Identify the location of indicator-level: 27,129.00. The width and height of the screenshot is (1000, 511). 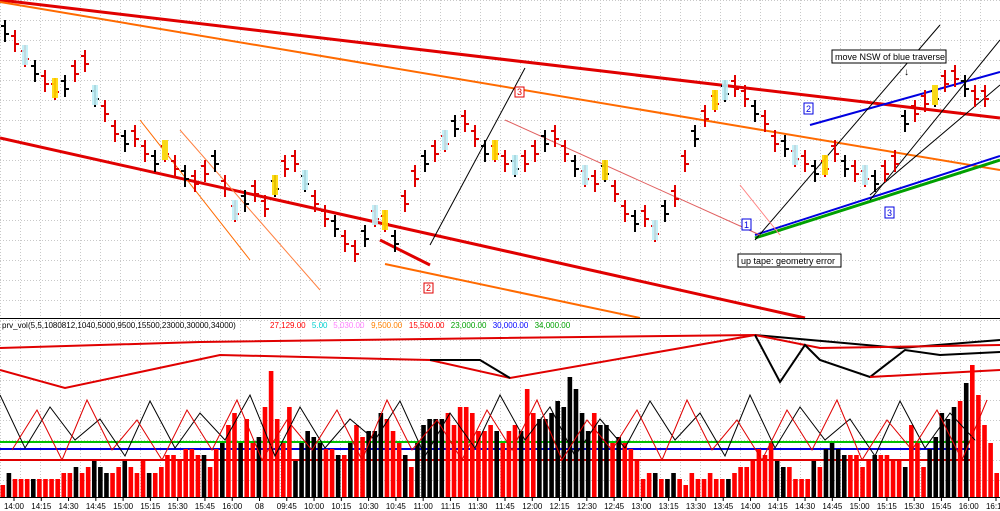
(288, 325).